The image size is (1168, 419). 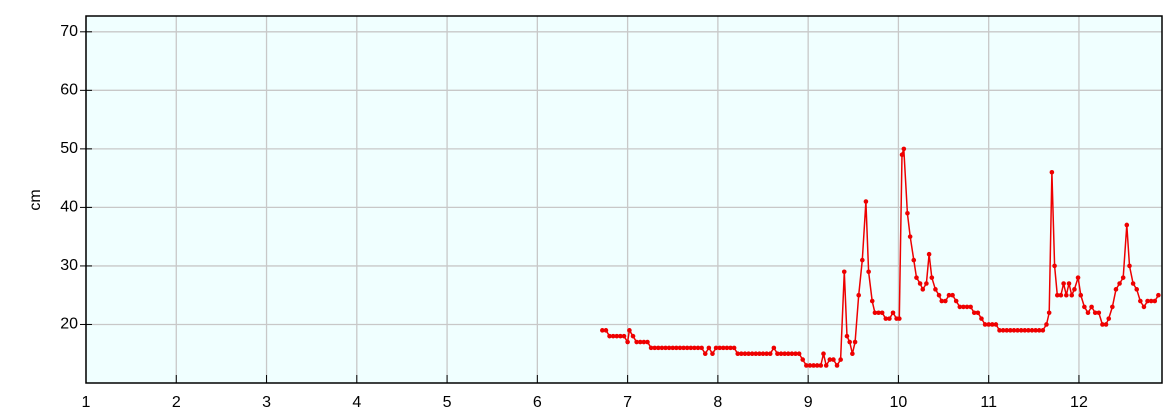 I want to click on x-tick-label: 1, so click(x=86, y=402).